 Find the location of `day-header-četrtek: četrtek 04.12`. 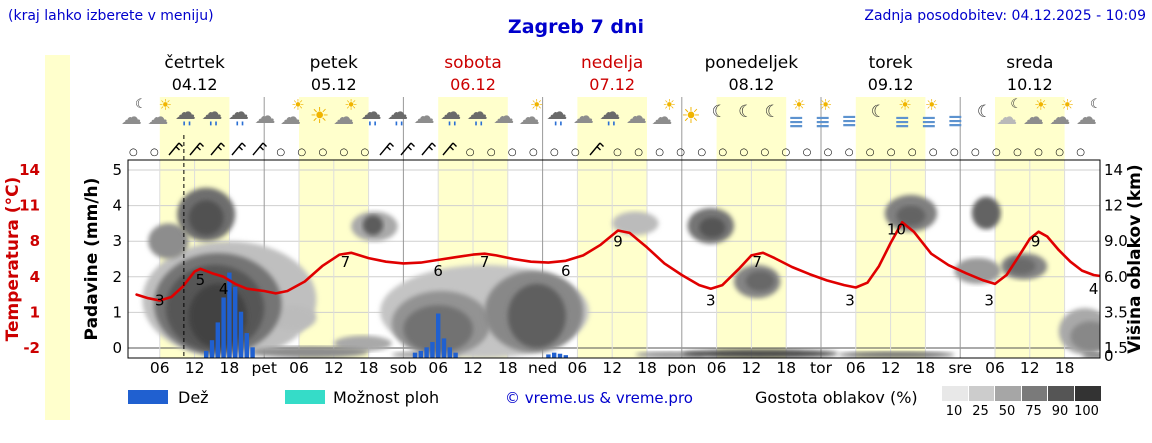

day-header-četrtek: četrtek 04.12 is located at coordinates (195, 74).